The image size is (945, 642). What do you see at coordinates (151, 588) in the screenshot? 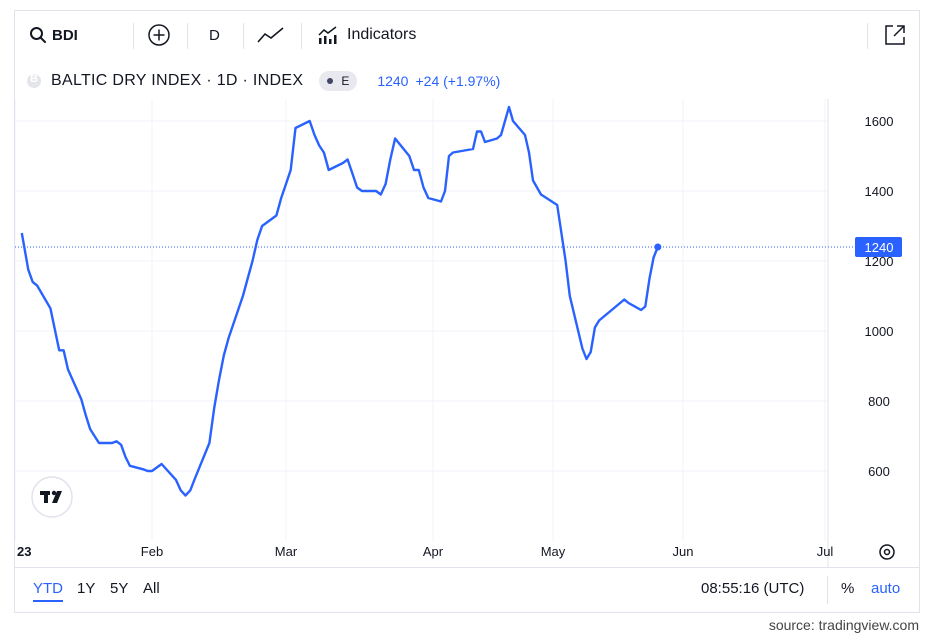
I see `range-button-all: All` at bounding box center [151, 588].